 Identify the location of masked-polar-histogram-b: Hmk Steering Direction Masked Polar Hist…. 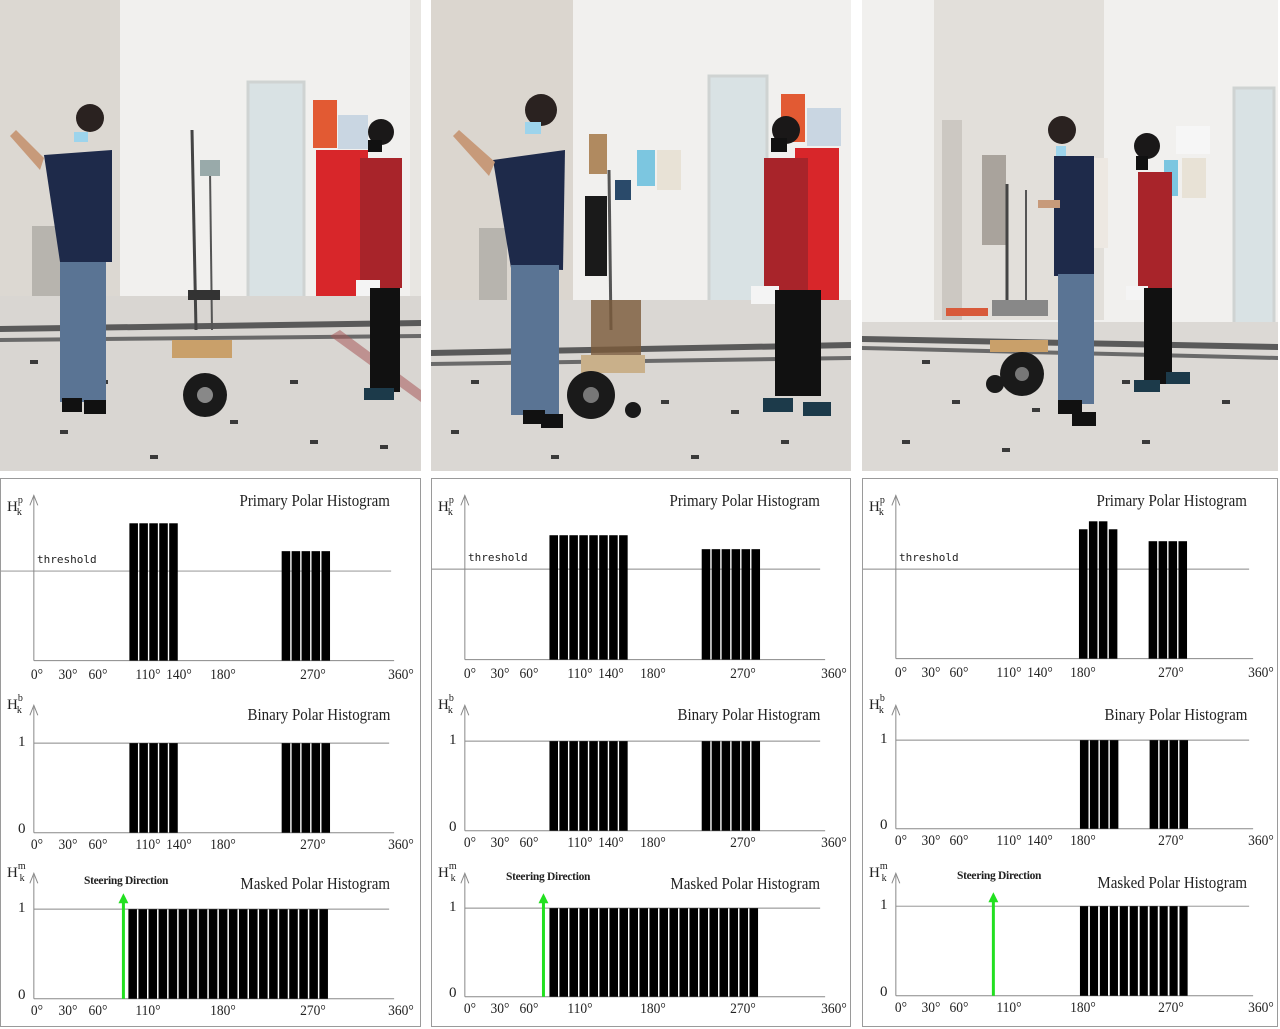
(642, 939).